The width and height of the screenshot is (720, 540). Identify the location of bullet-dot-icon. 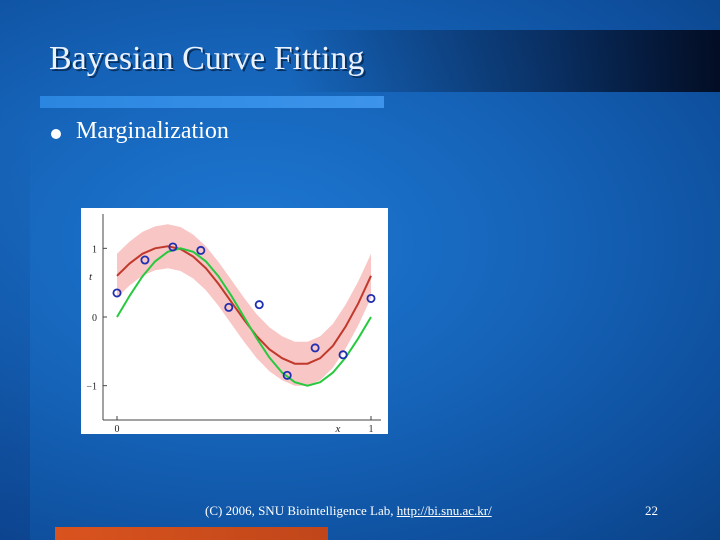
(56, 134).